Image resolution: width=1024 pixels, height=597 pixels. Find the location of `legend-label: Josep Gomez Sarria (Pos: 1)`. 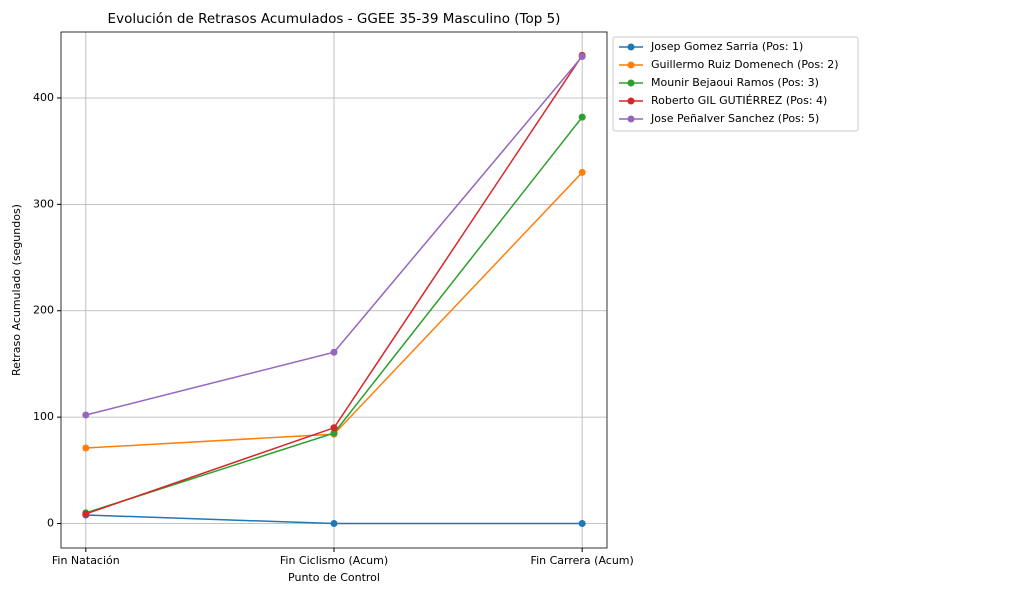

legend-label: Josep Gomez Sarria (Pos: 1) is located at coordinates (726, 46).